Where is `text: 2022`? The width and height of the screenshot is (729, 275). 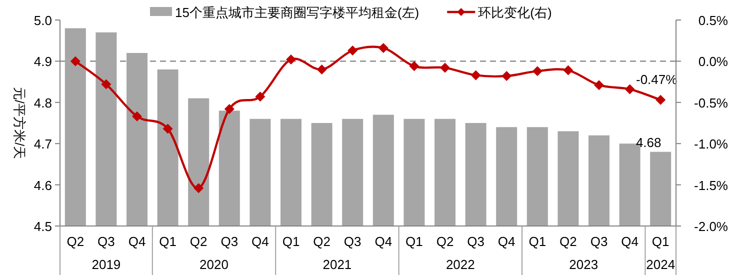 text: 2022 is located at coordinates (460, 264).